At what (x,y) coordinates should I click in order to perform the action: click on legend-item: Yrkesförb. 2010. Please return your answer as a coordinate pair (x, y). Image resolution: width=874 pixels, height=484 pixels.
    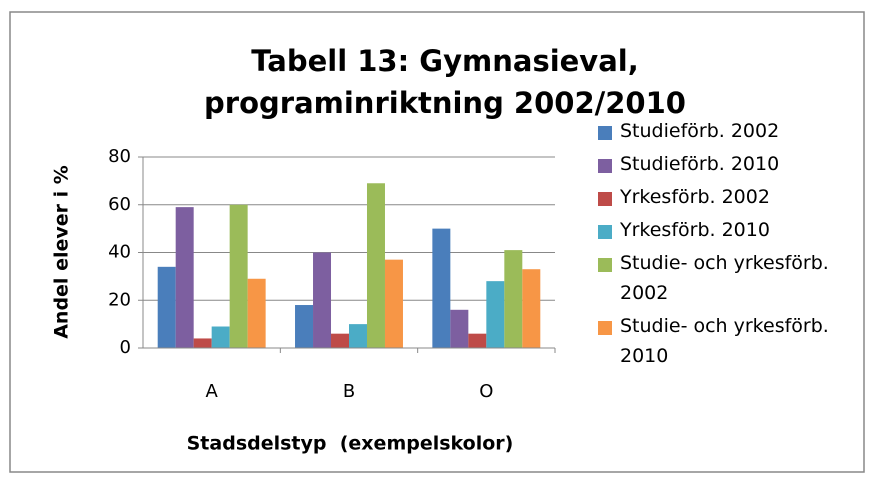
    Looking at the image, I should click on (732, 230).